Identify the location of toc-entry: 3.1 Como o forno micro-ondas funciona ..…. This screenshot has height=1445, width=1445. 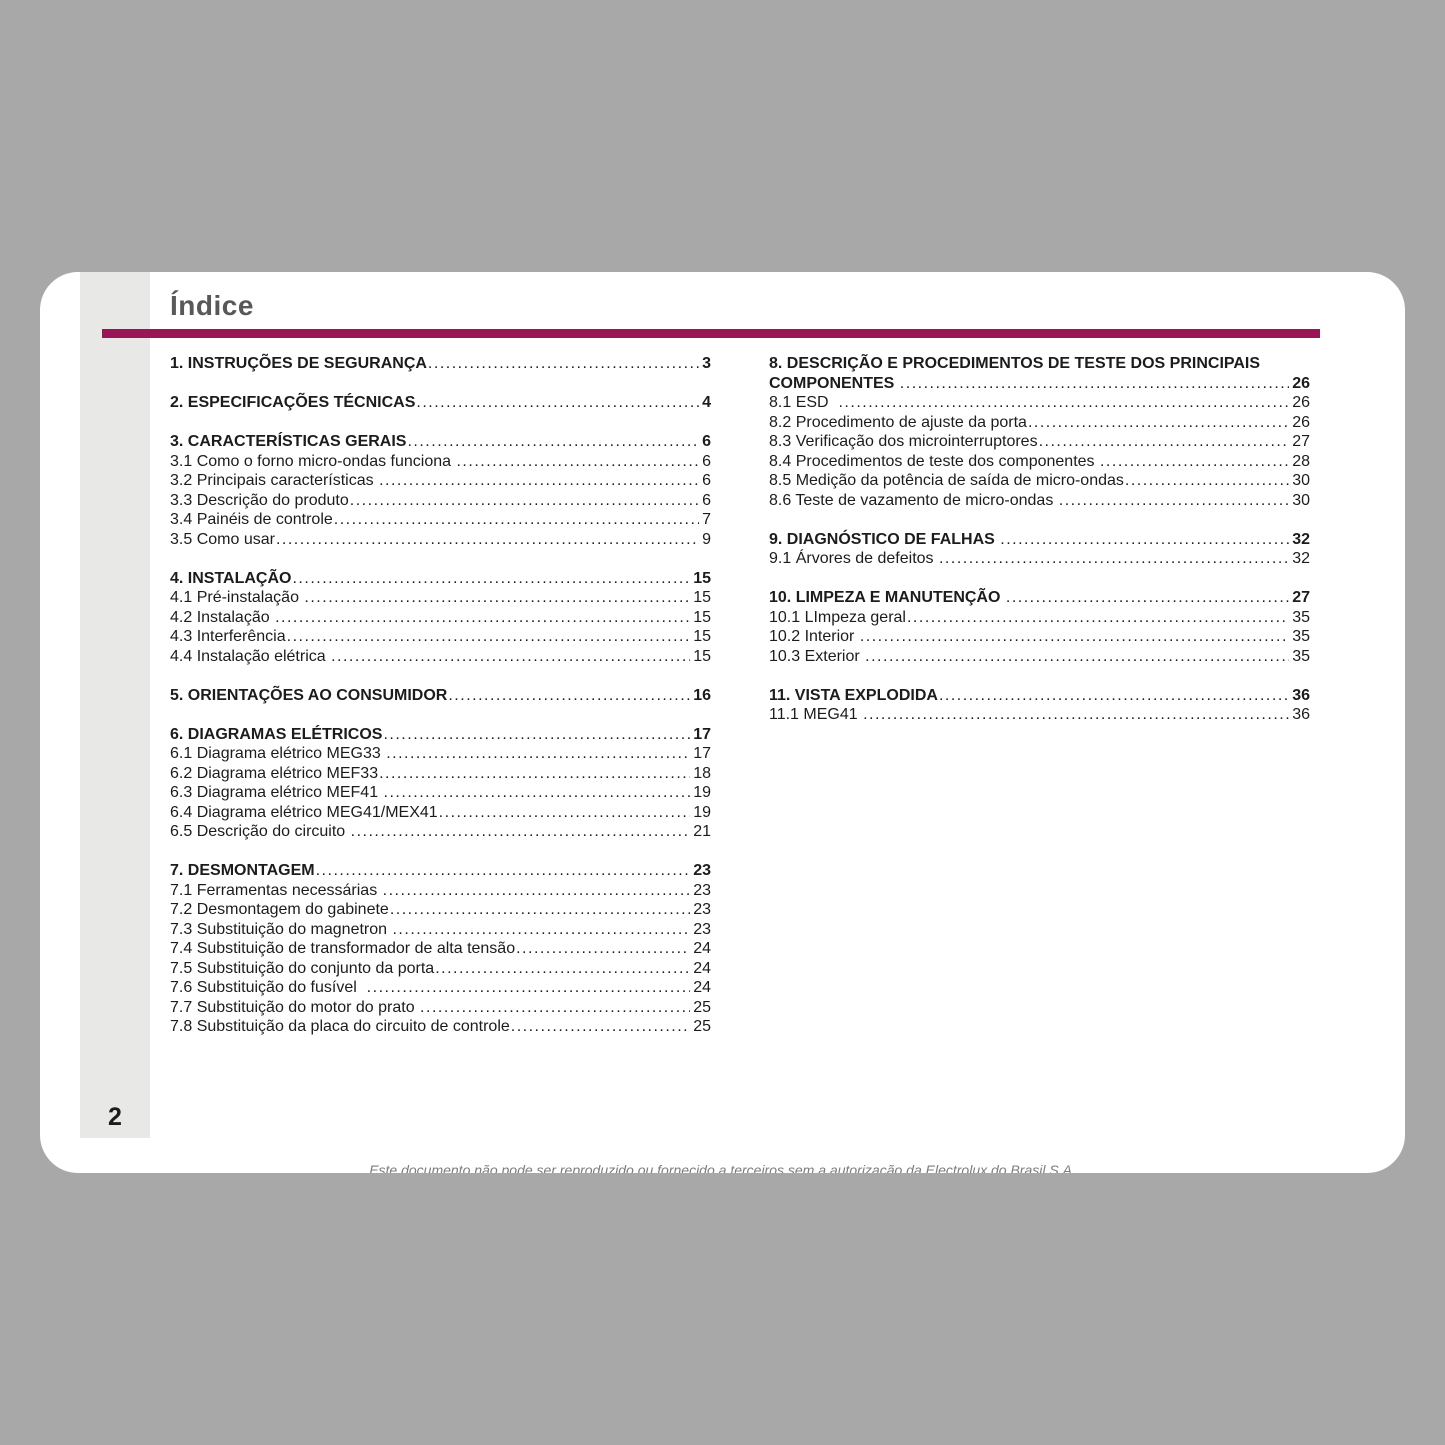
(440, 462).